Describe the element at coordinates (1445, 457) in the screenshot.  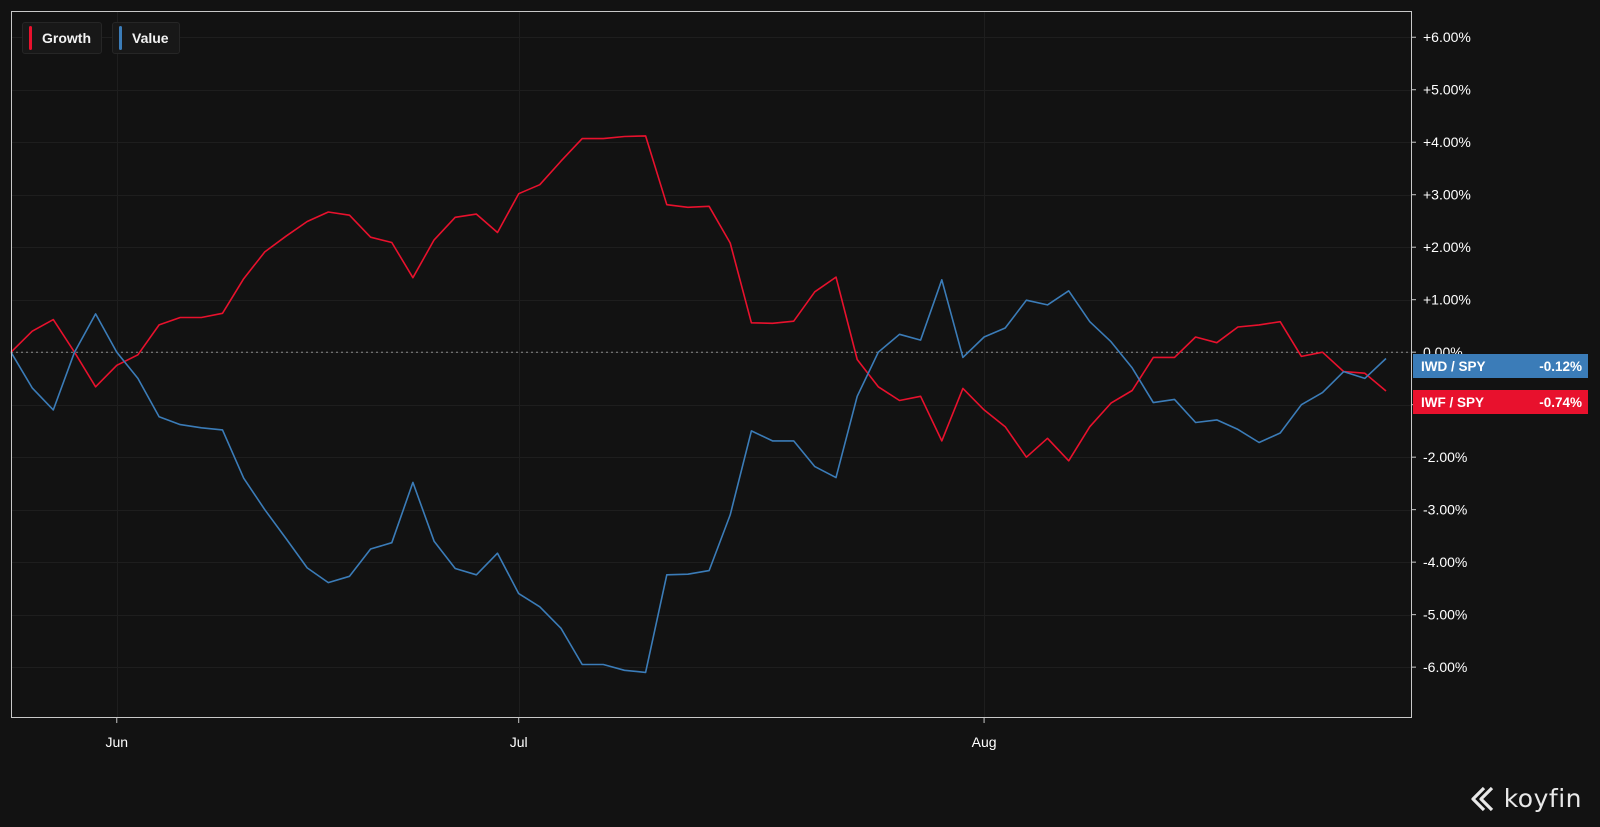
I see `y-tick-label: -2.00%` at that location.